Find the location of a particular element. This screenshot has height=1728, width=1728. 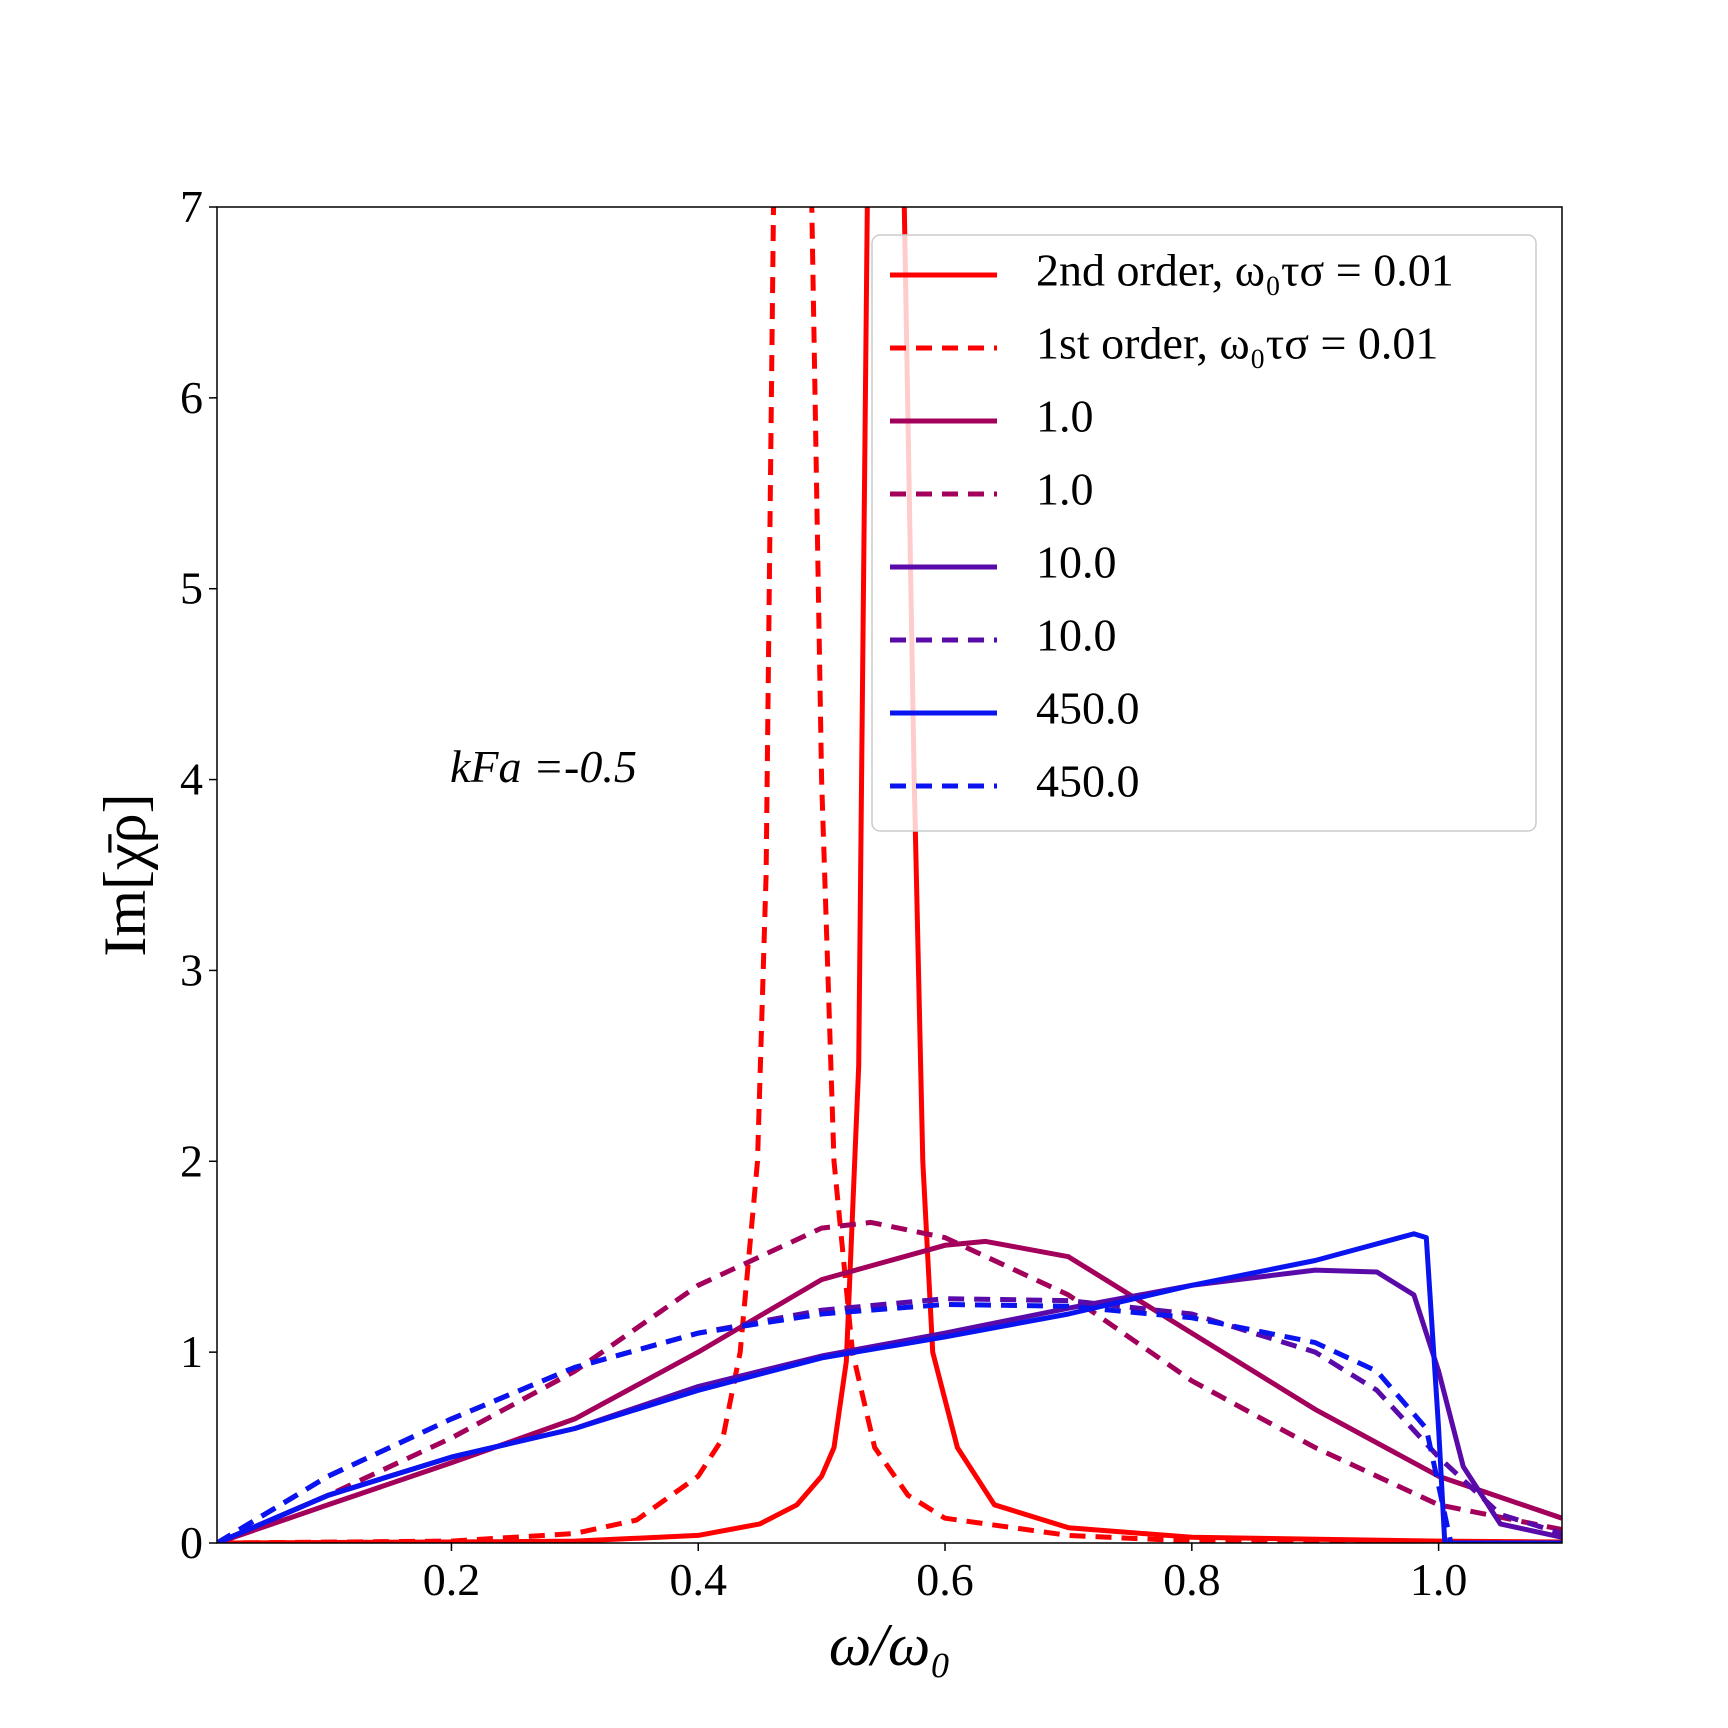

y-axis-label: Im[χ̄ρ] is located at coordinates (125, 874).